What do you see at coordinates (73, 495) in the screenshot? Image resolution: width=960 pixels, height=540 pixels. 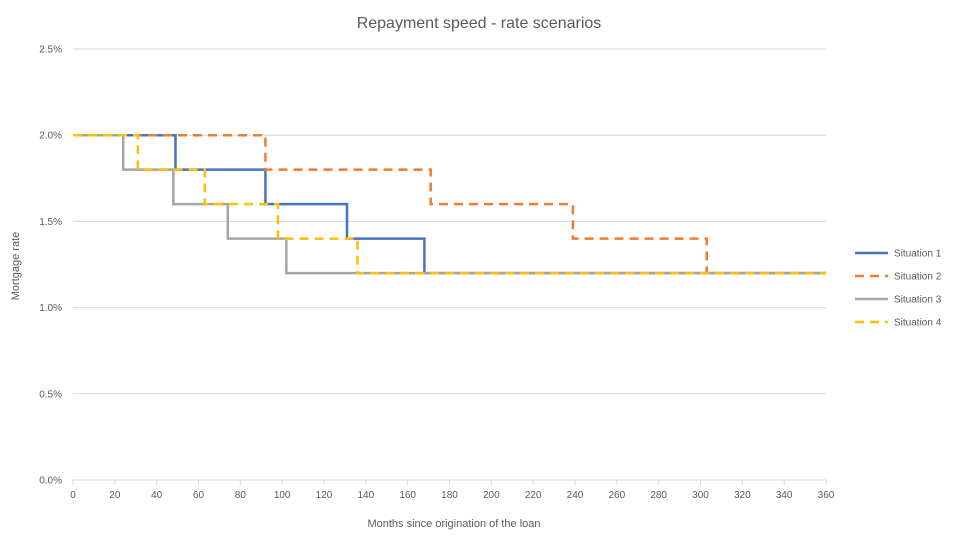 I see `x-tick-label: 0` at bounding box center [73, 495].